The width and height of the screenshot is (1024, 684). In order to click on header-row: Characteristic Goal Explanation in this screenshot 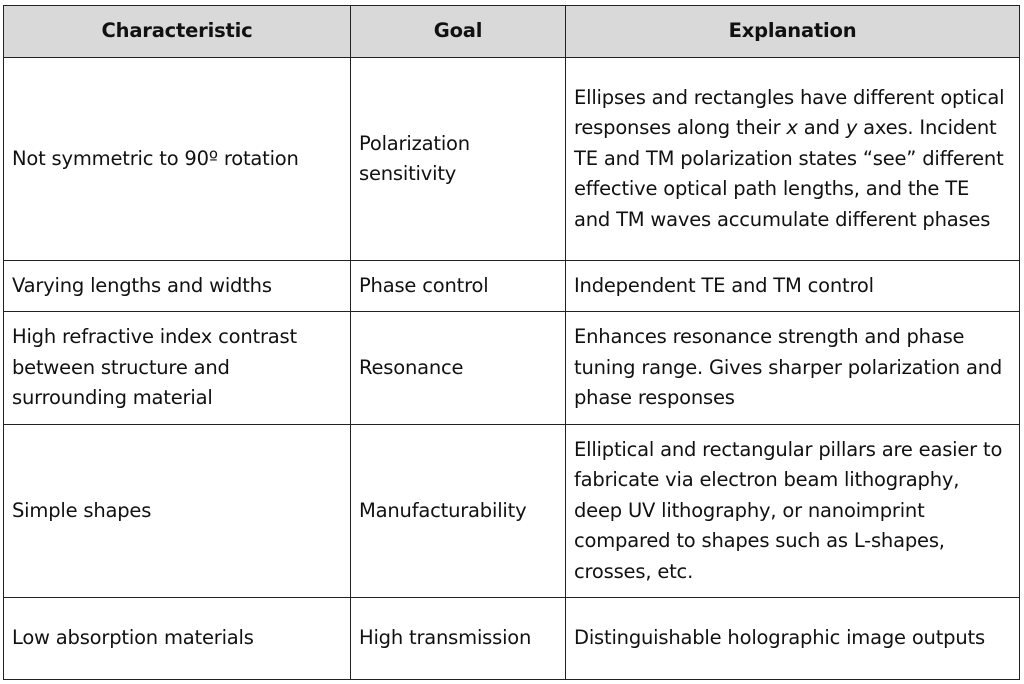, I will do `click(511, 31)`.